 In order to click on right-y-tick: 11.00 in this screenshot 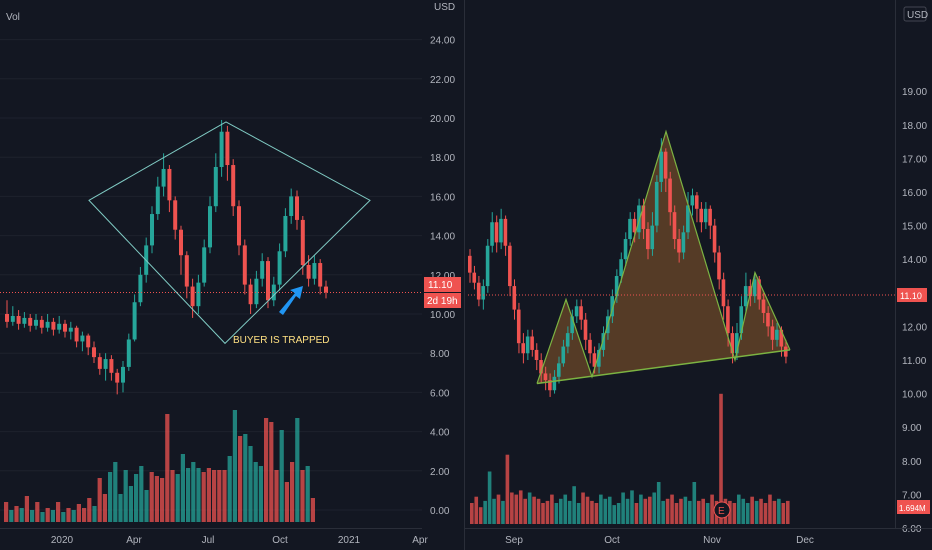, I will do `click(914, 361)`.